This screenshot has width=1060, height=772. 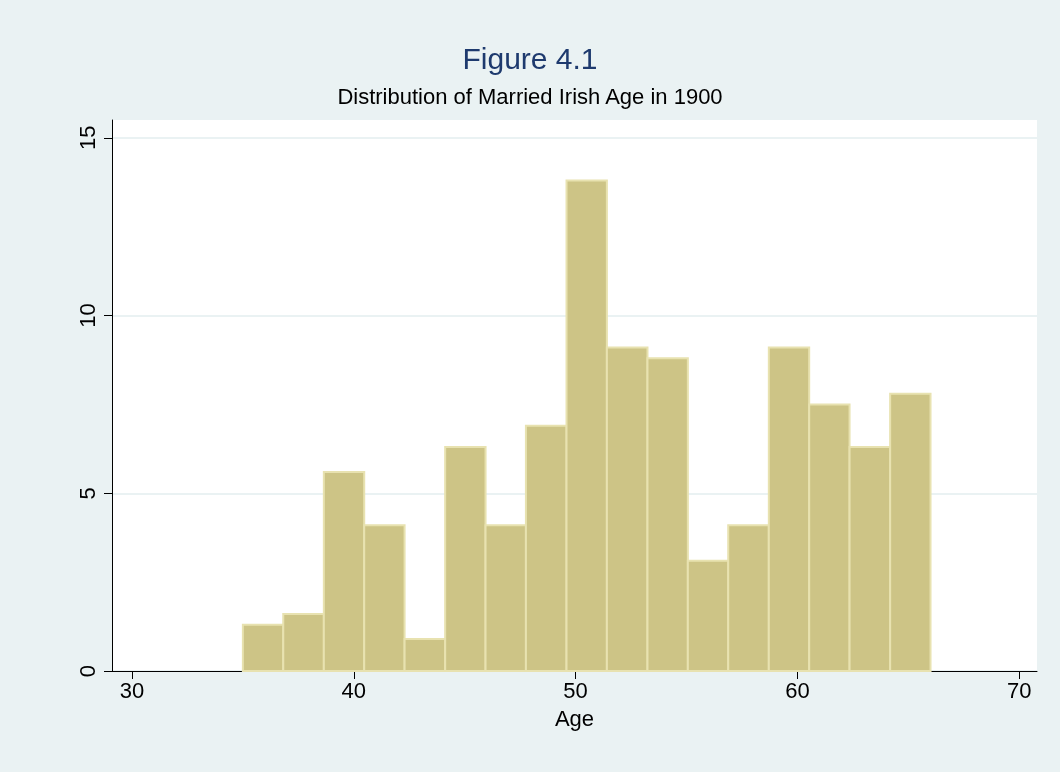 What do you see at coordinates (354, 690) in the screenshot?
I see `x-tick-label: 40` at bounding box center [354, 690].